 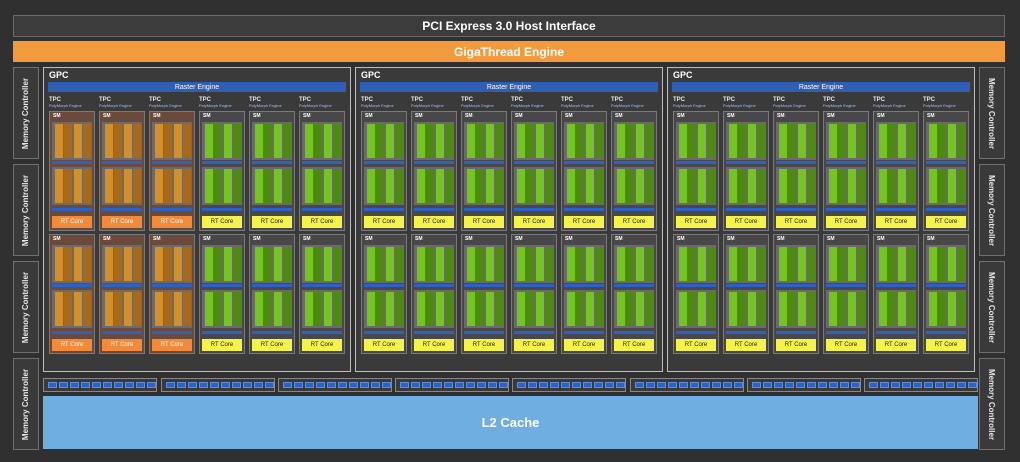 I want to click on gpc-label: GPC, so click(x=59, y=75).